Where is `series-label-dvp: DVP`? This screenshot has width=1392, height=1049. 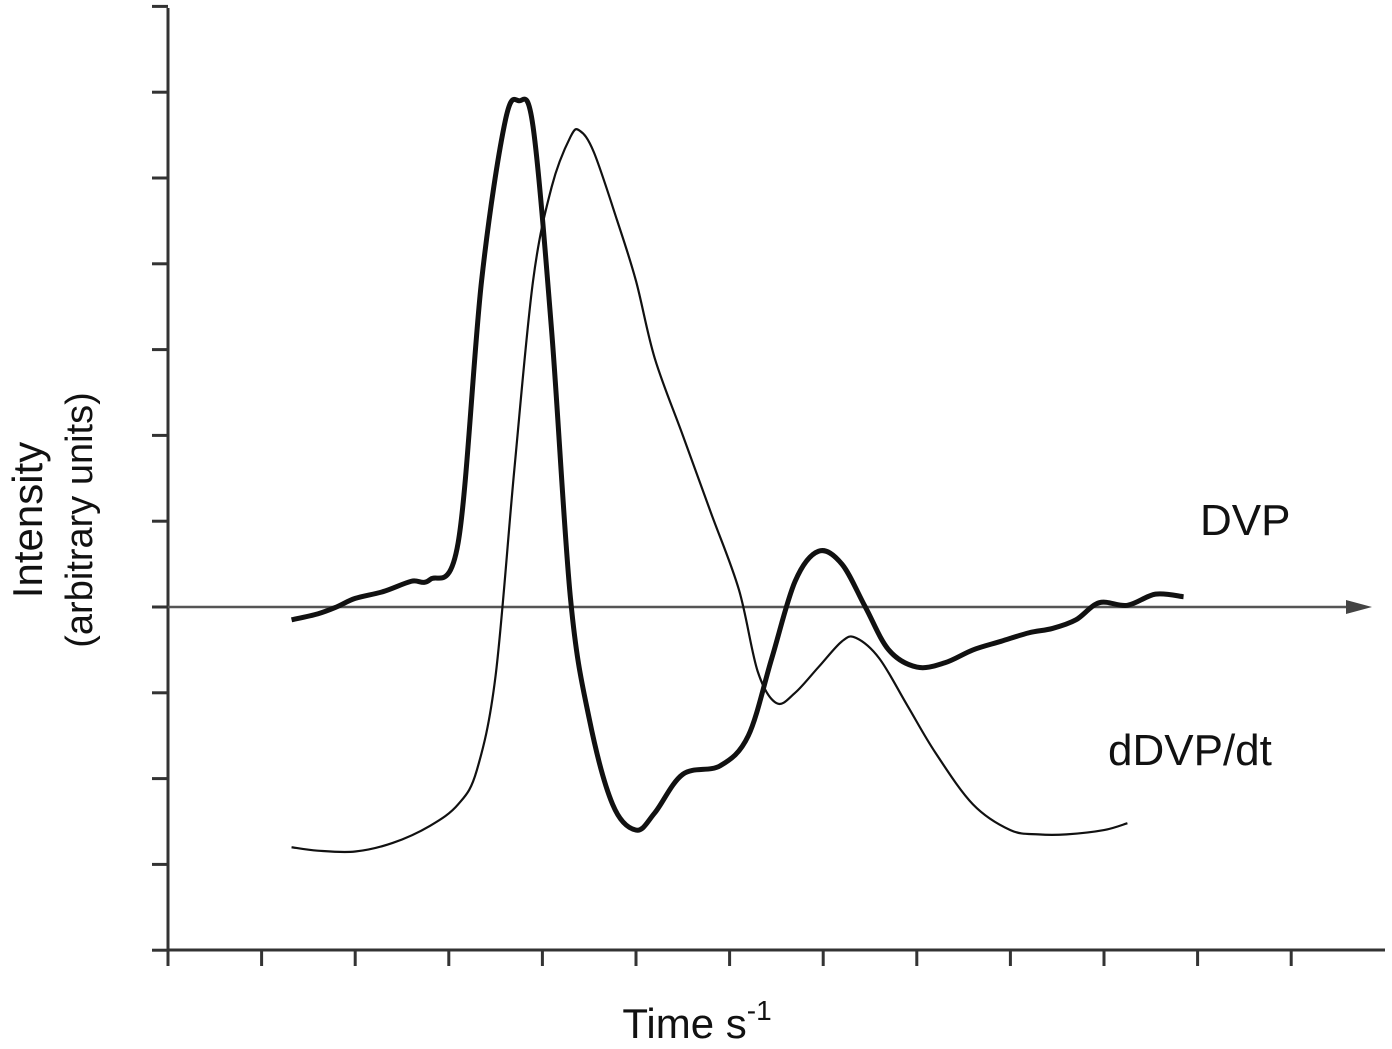
series-label-dvp: DVP is located at coordinates (1245, 520).